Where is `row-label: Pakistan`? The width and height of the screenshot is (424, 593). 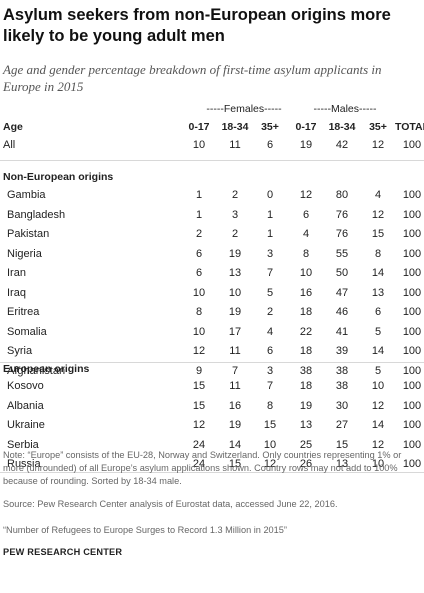
row-label: Pakistan is located at coordinates (28, 234).